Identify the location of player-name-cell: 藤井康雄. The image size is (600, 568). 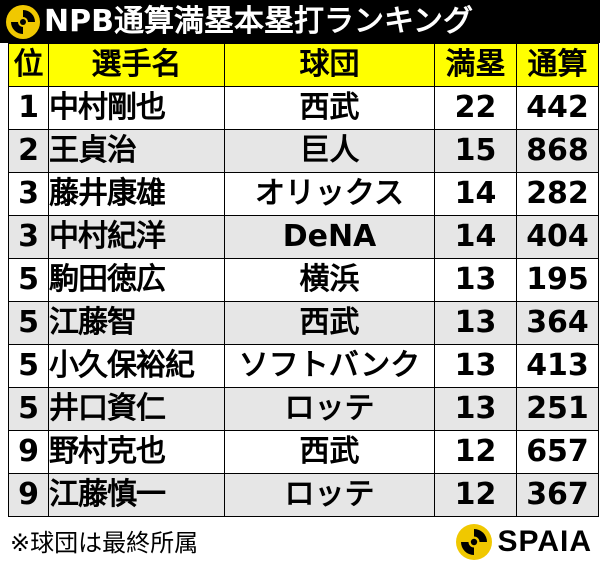
(136, 194).